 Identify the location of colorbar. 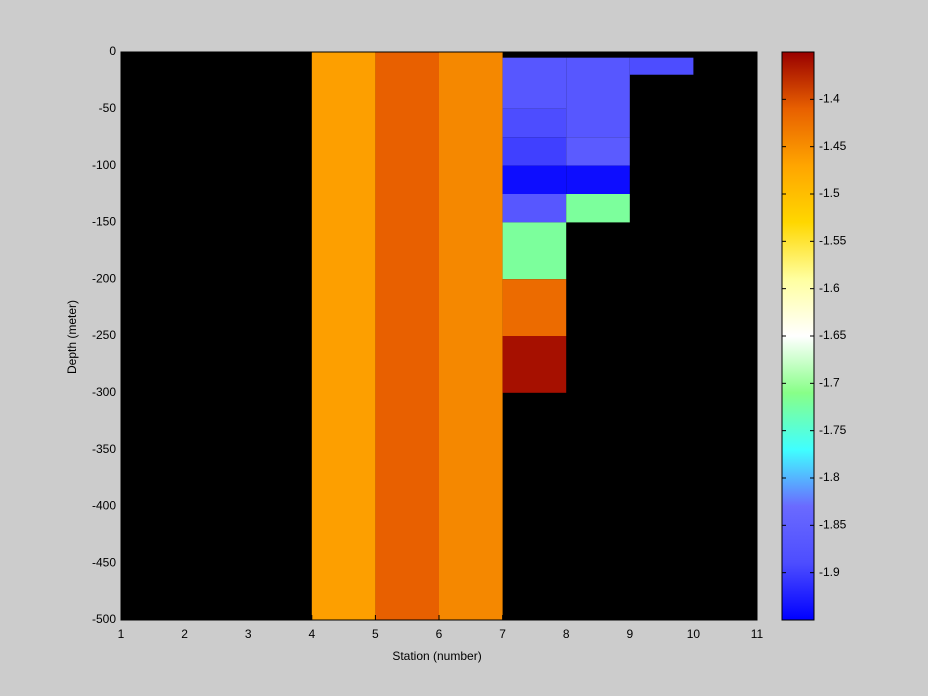
(798, 336).